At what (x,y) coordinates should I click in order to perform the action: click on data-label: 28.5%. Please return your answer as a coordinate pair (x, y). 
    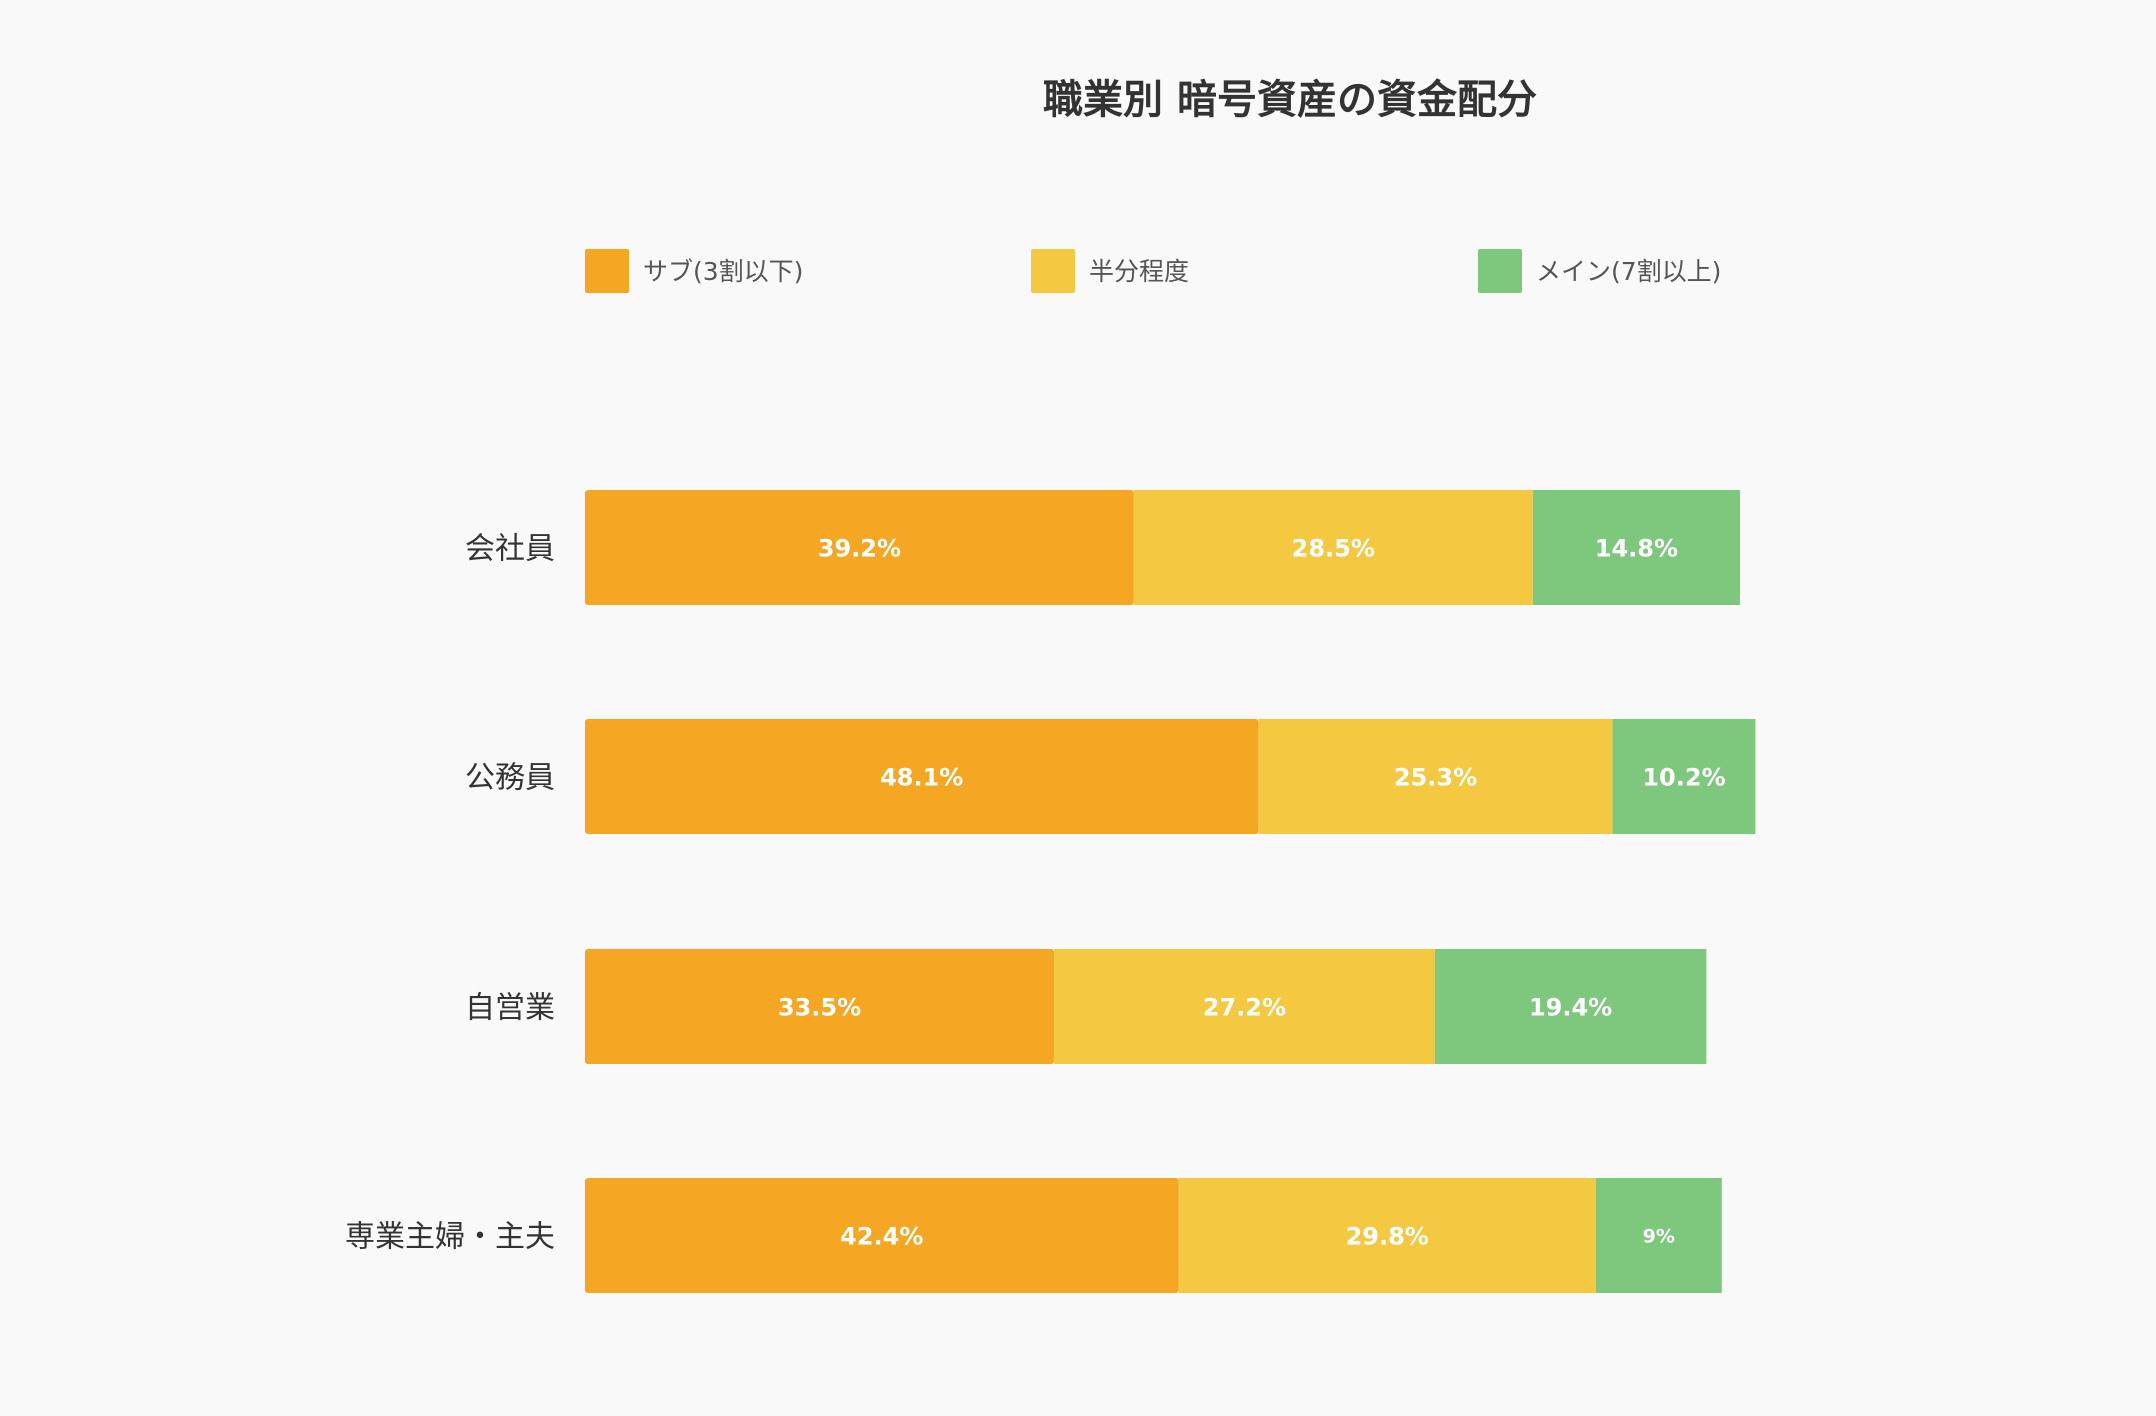
    Looking at the image, I should click on (1333, 549).